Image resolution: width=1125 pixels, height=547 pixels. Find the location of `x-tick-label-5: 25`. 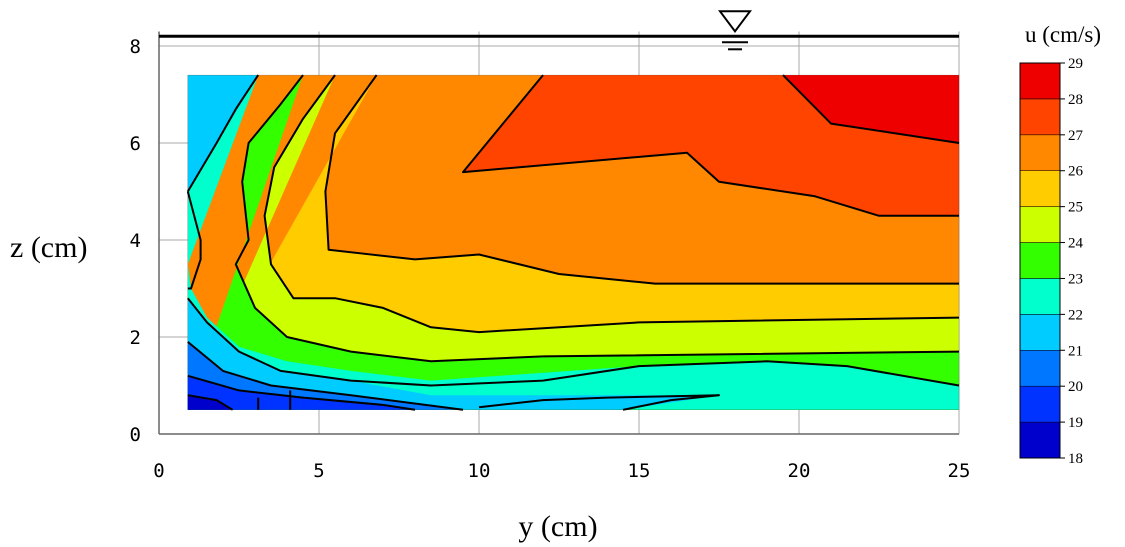

x-tick-label-5: 25 is located at coordinates (959, 471).